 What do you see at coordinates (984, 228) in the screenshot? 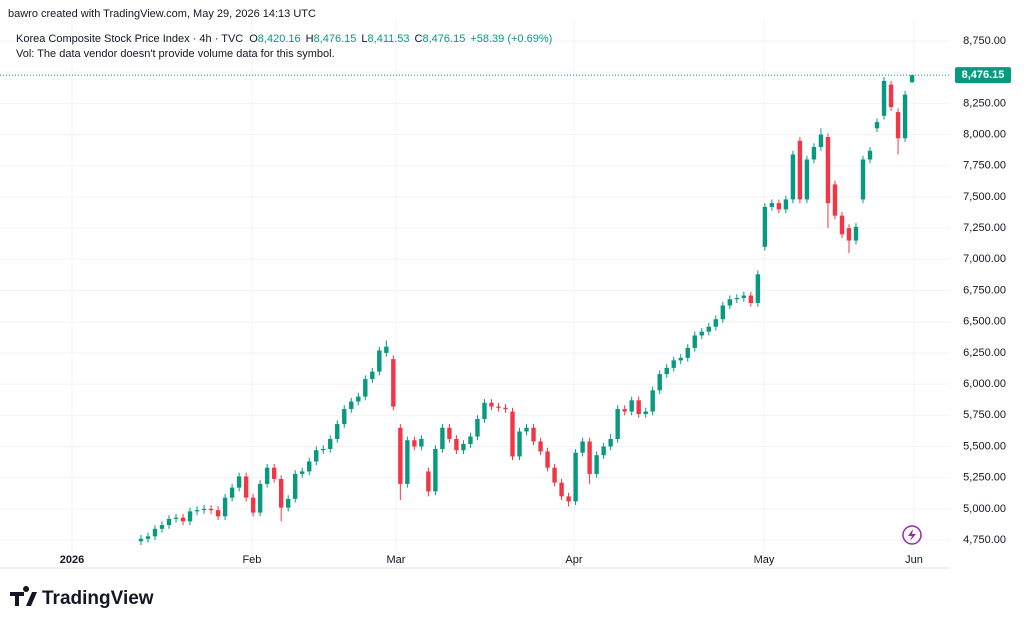
I see `y-tick-label: 7,250.00` at bounding box center [984, 228].